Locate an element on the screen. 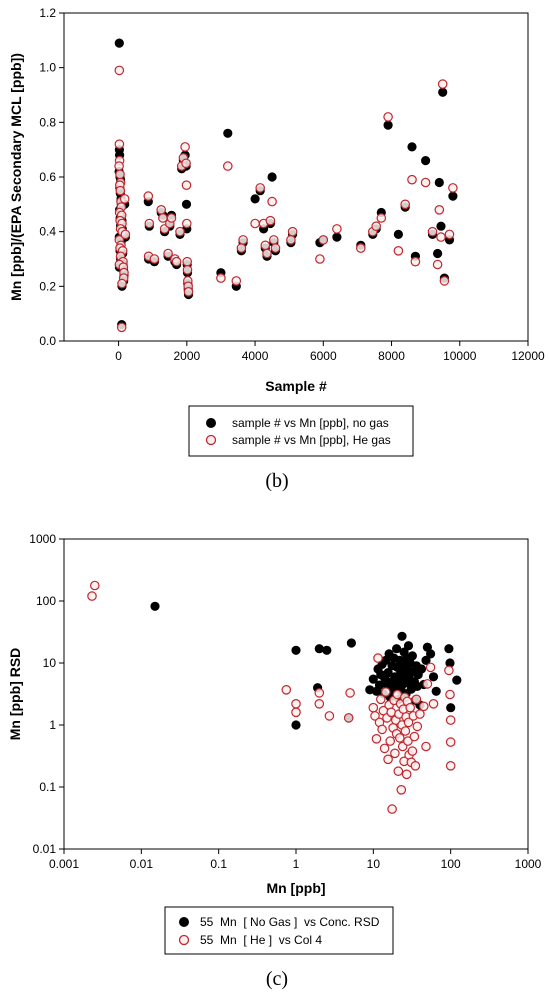  panel-c-label: (c) is located at coordinates (277, 979).